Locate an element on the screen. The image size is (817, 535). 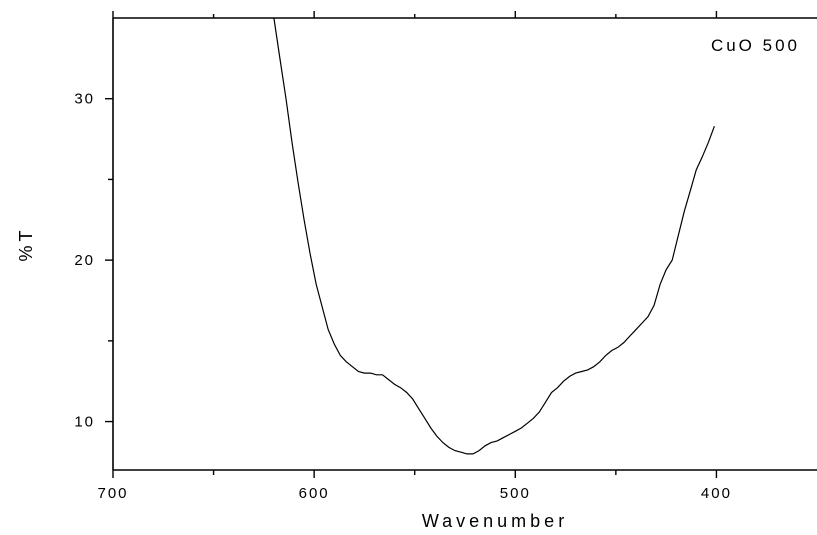
y-tick-label: 10 is located at coordinates (84, 422).